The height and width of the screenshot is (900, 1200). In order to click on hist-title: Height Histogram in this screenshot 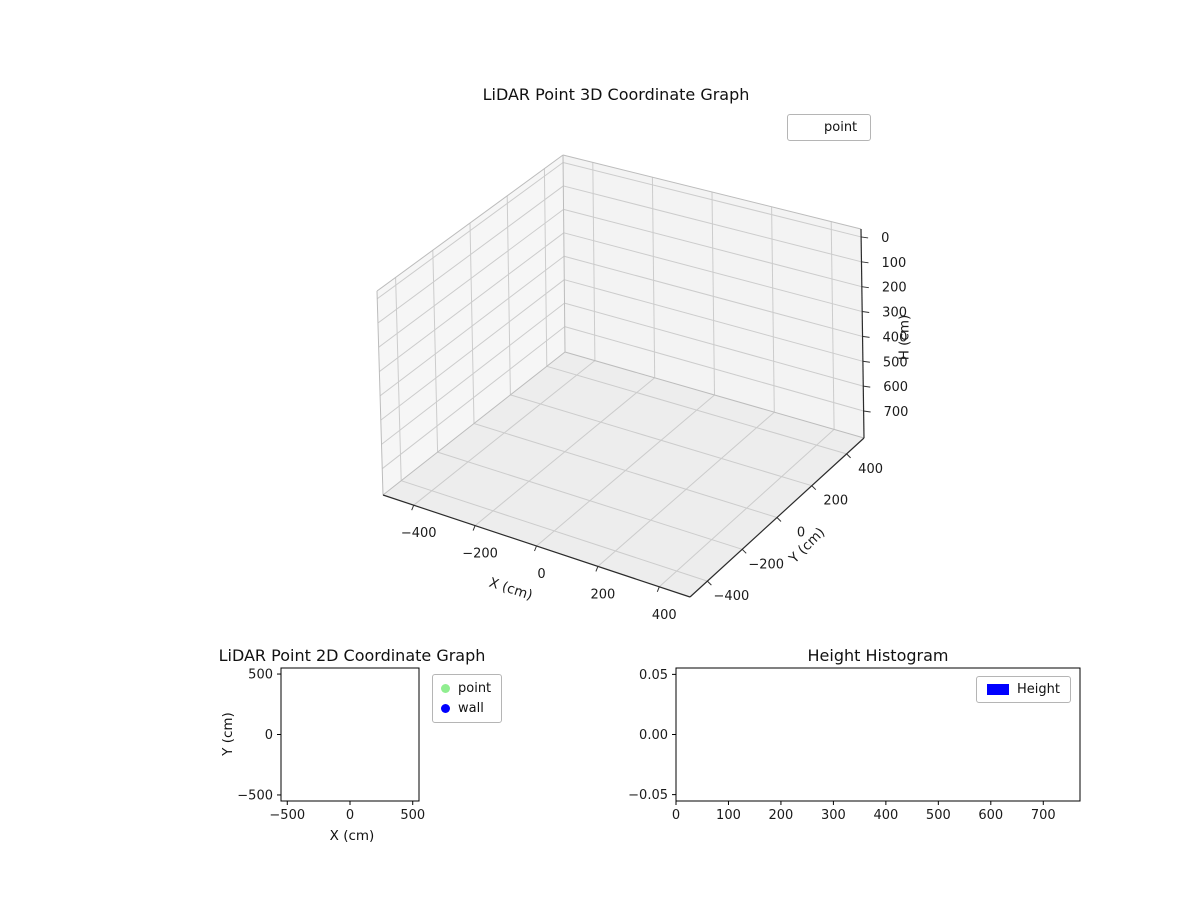, I will do `click(878, 655)`.